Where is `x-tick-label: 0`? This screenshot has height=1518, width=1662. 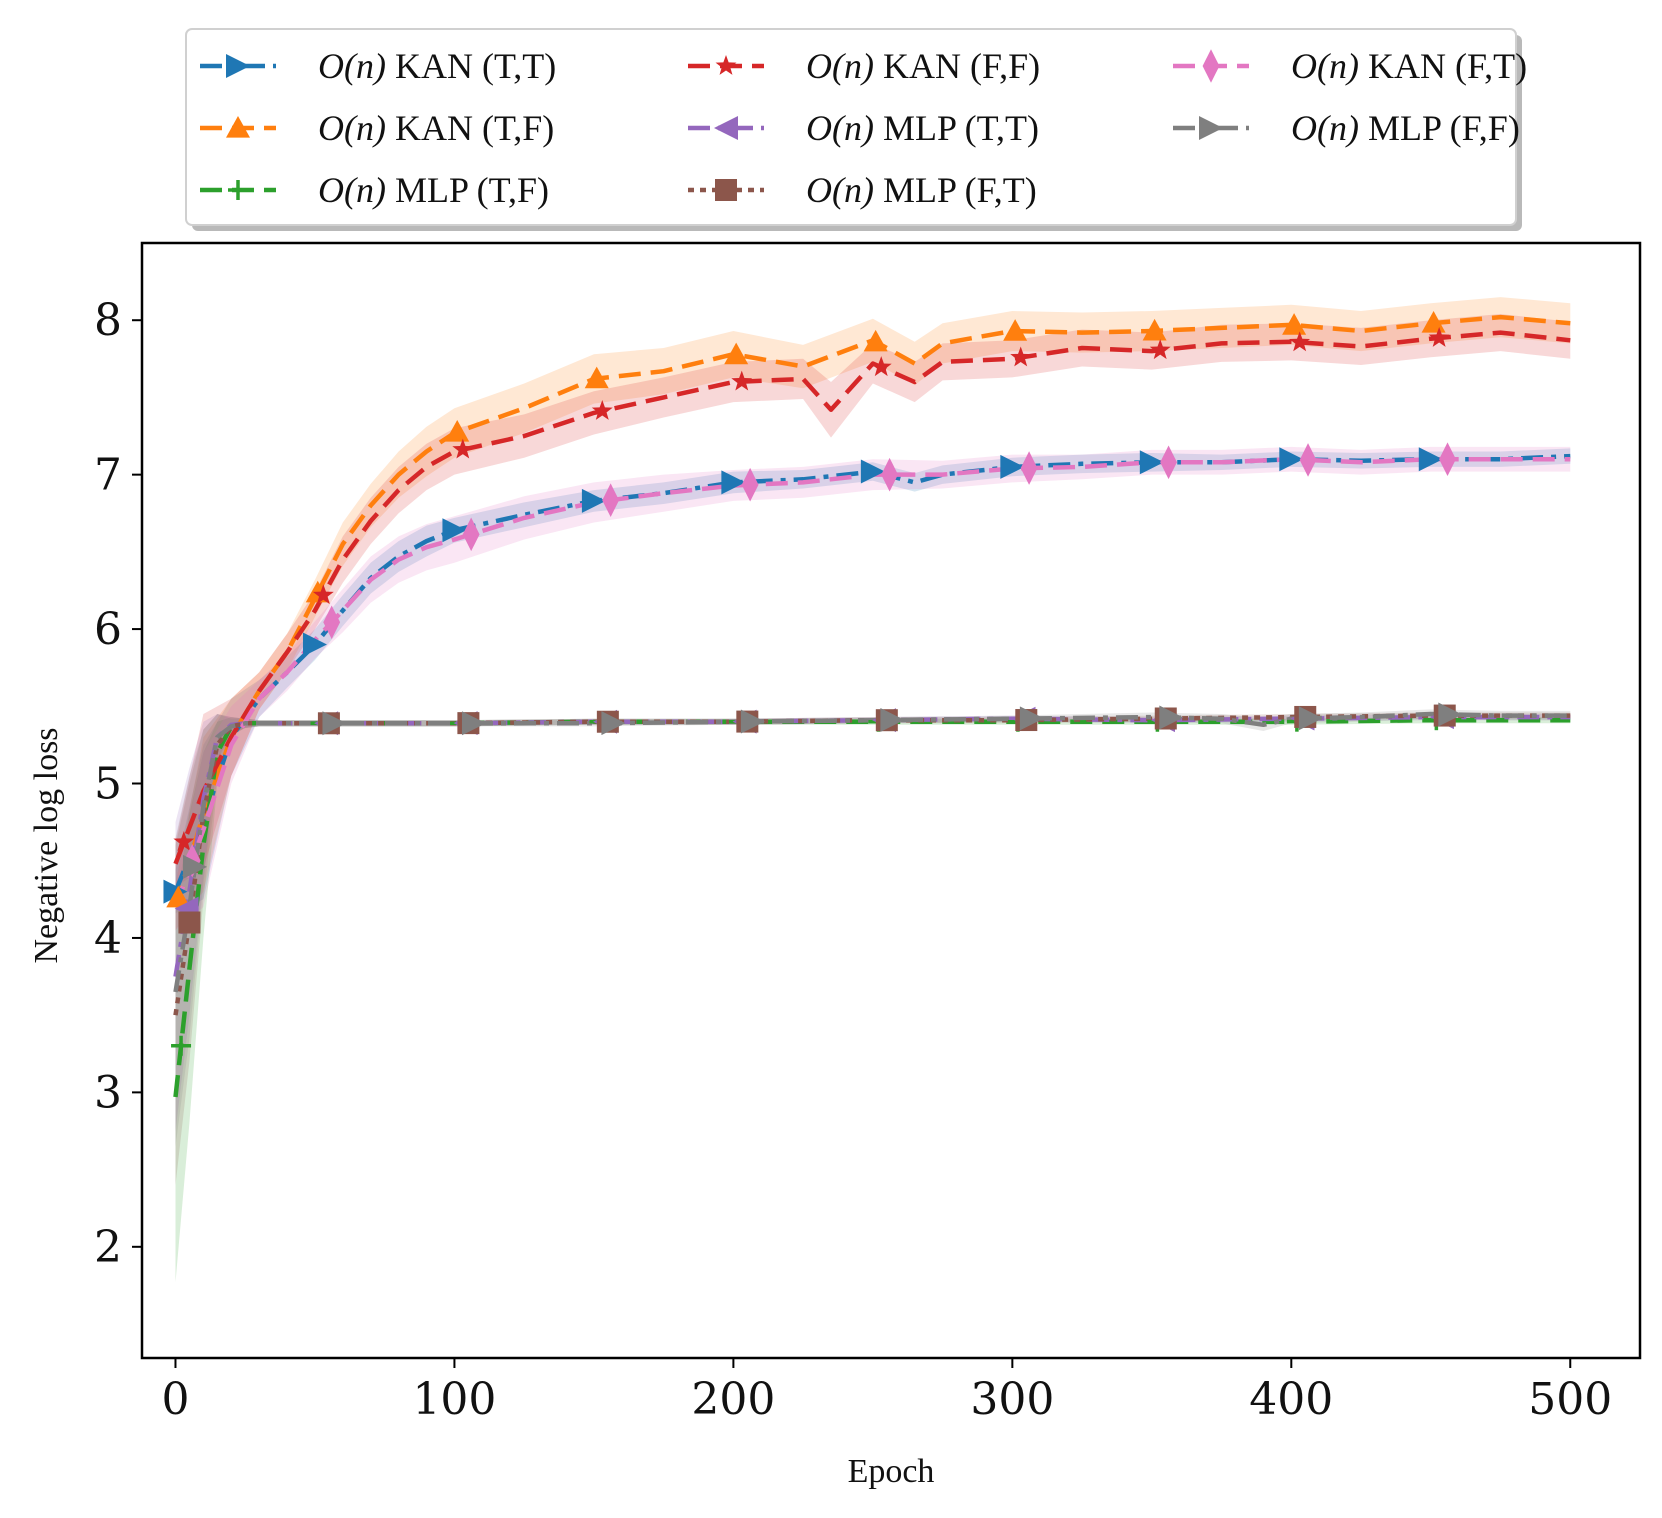
x-tick-label: 0 is located at coordinates (175, 1399).